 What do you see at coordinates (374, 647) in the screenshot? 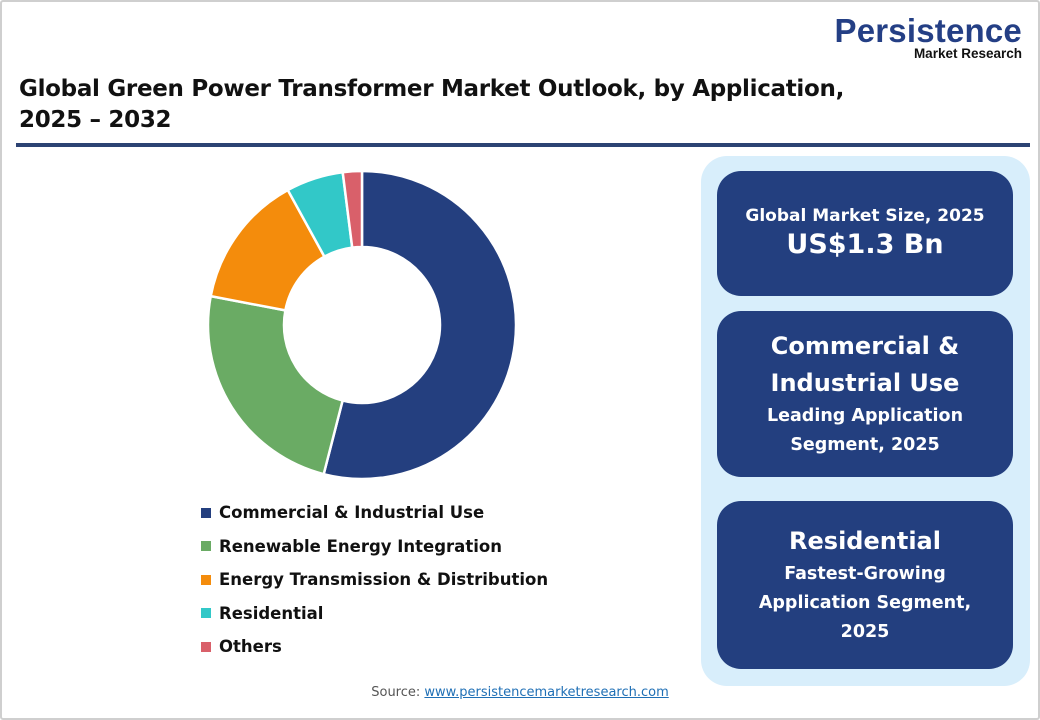
I see `legend-item: Others` at bounding box center [374, 647].